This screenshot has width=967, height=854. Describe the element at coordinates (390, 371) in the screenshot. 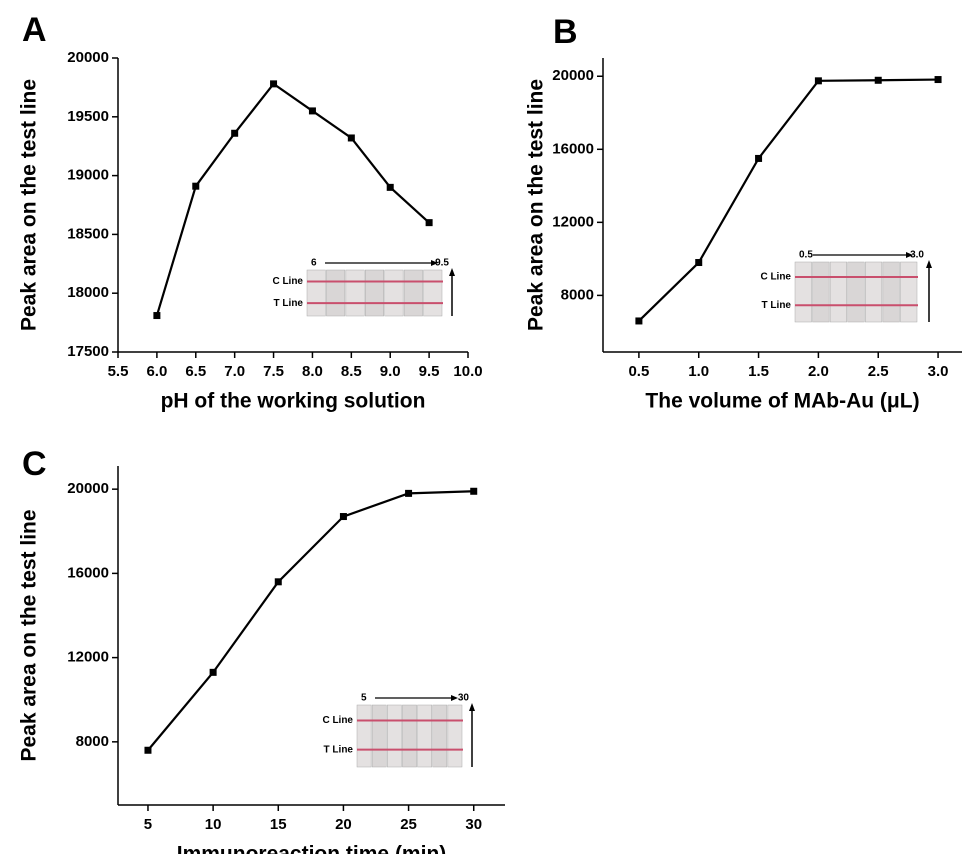

I see `x-tick-label: 9.0` at that location.